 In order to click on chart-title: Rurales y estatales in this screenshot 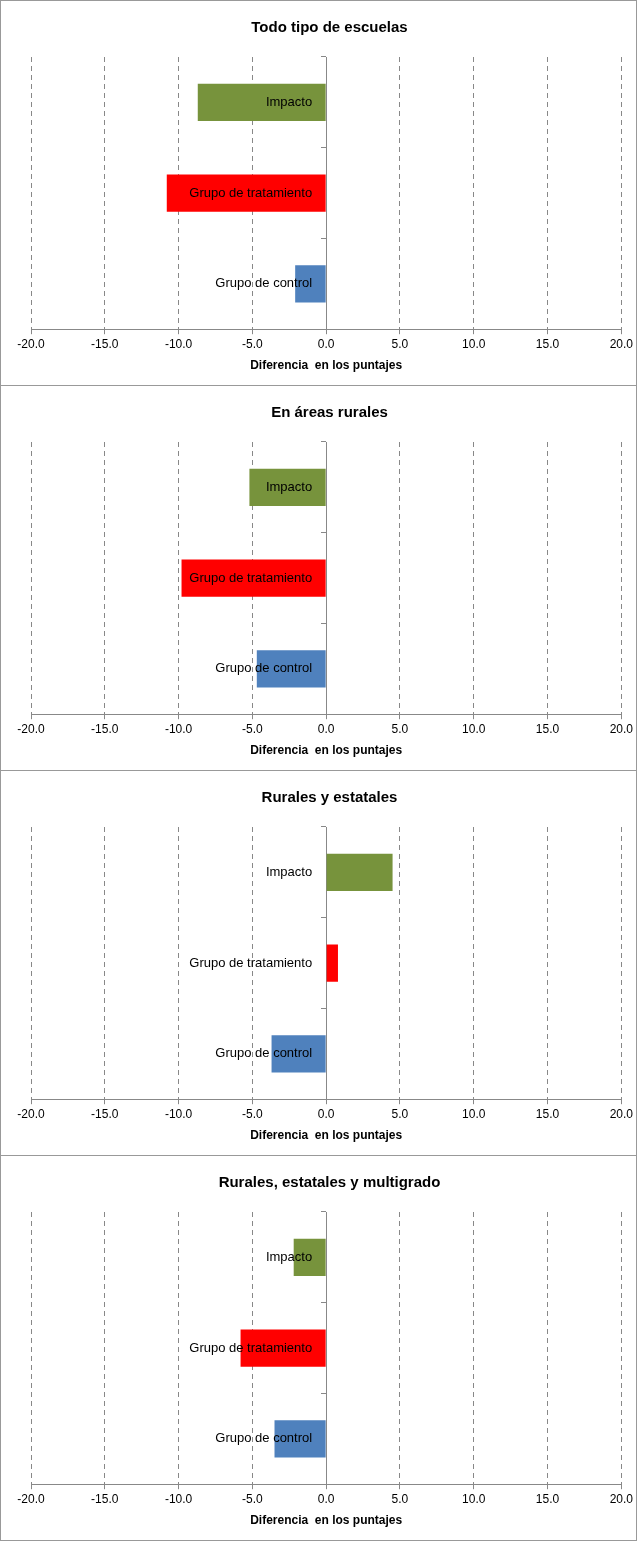, I will do `click(329, 797)`.